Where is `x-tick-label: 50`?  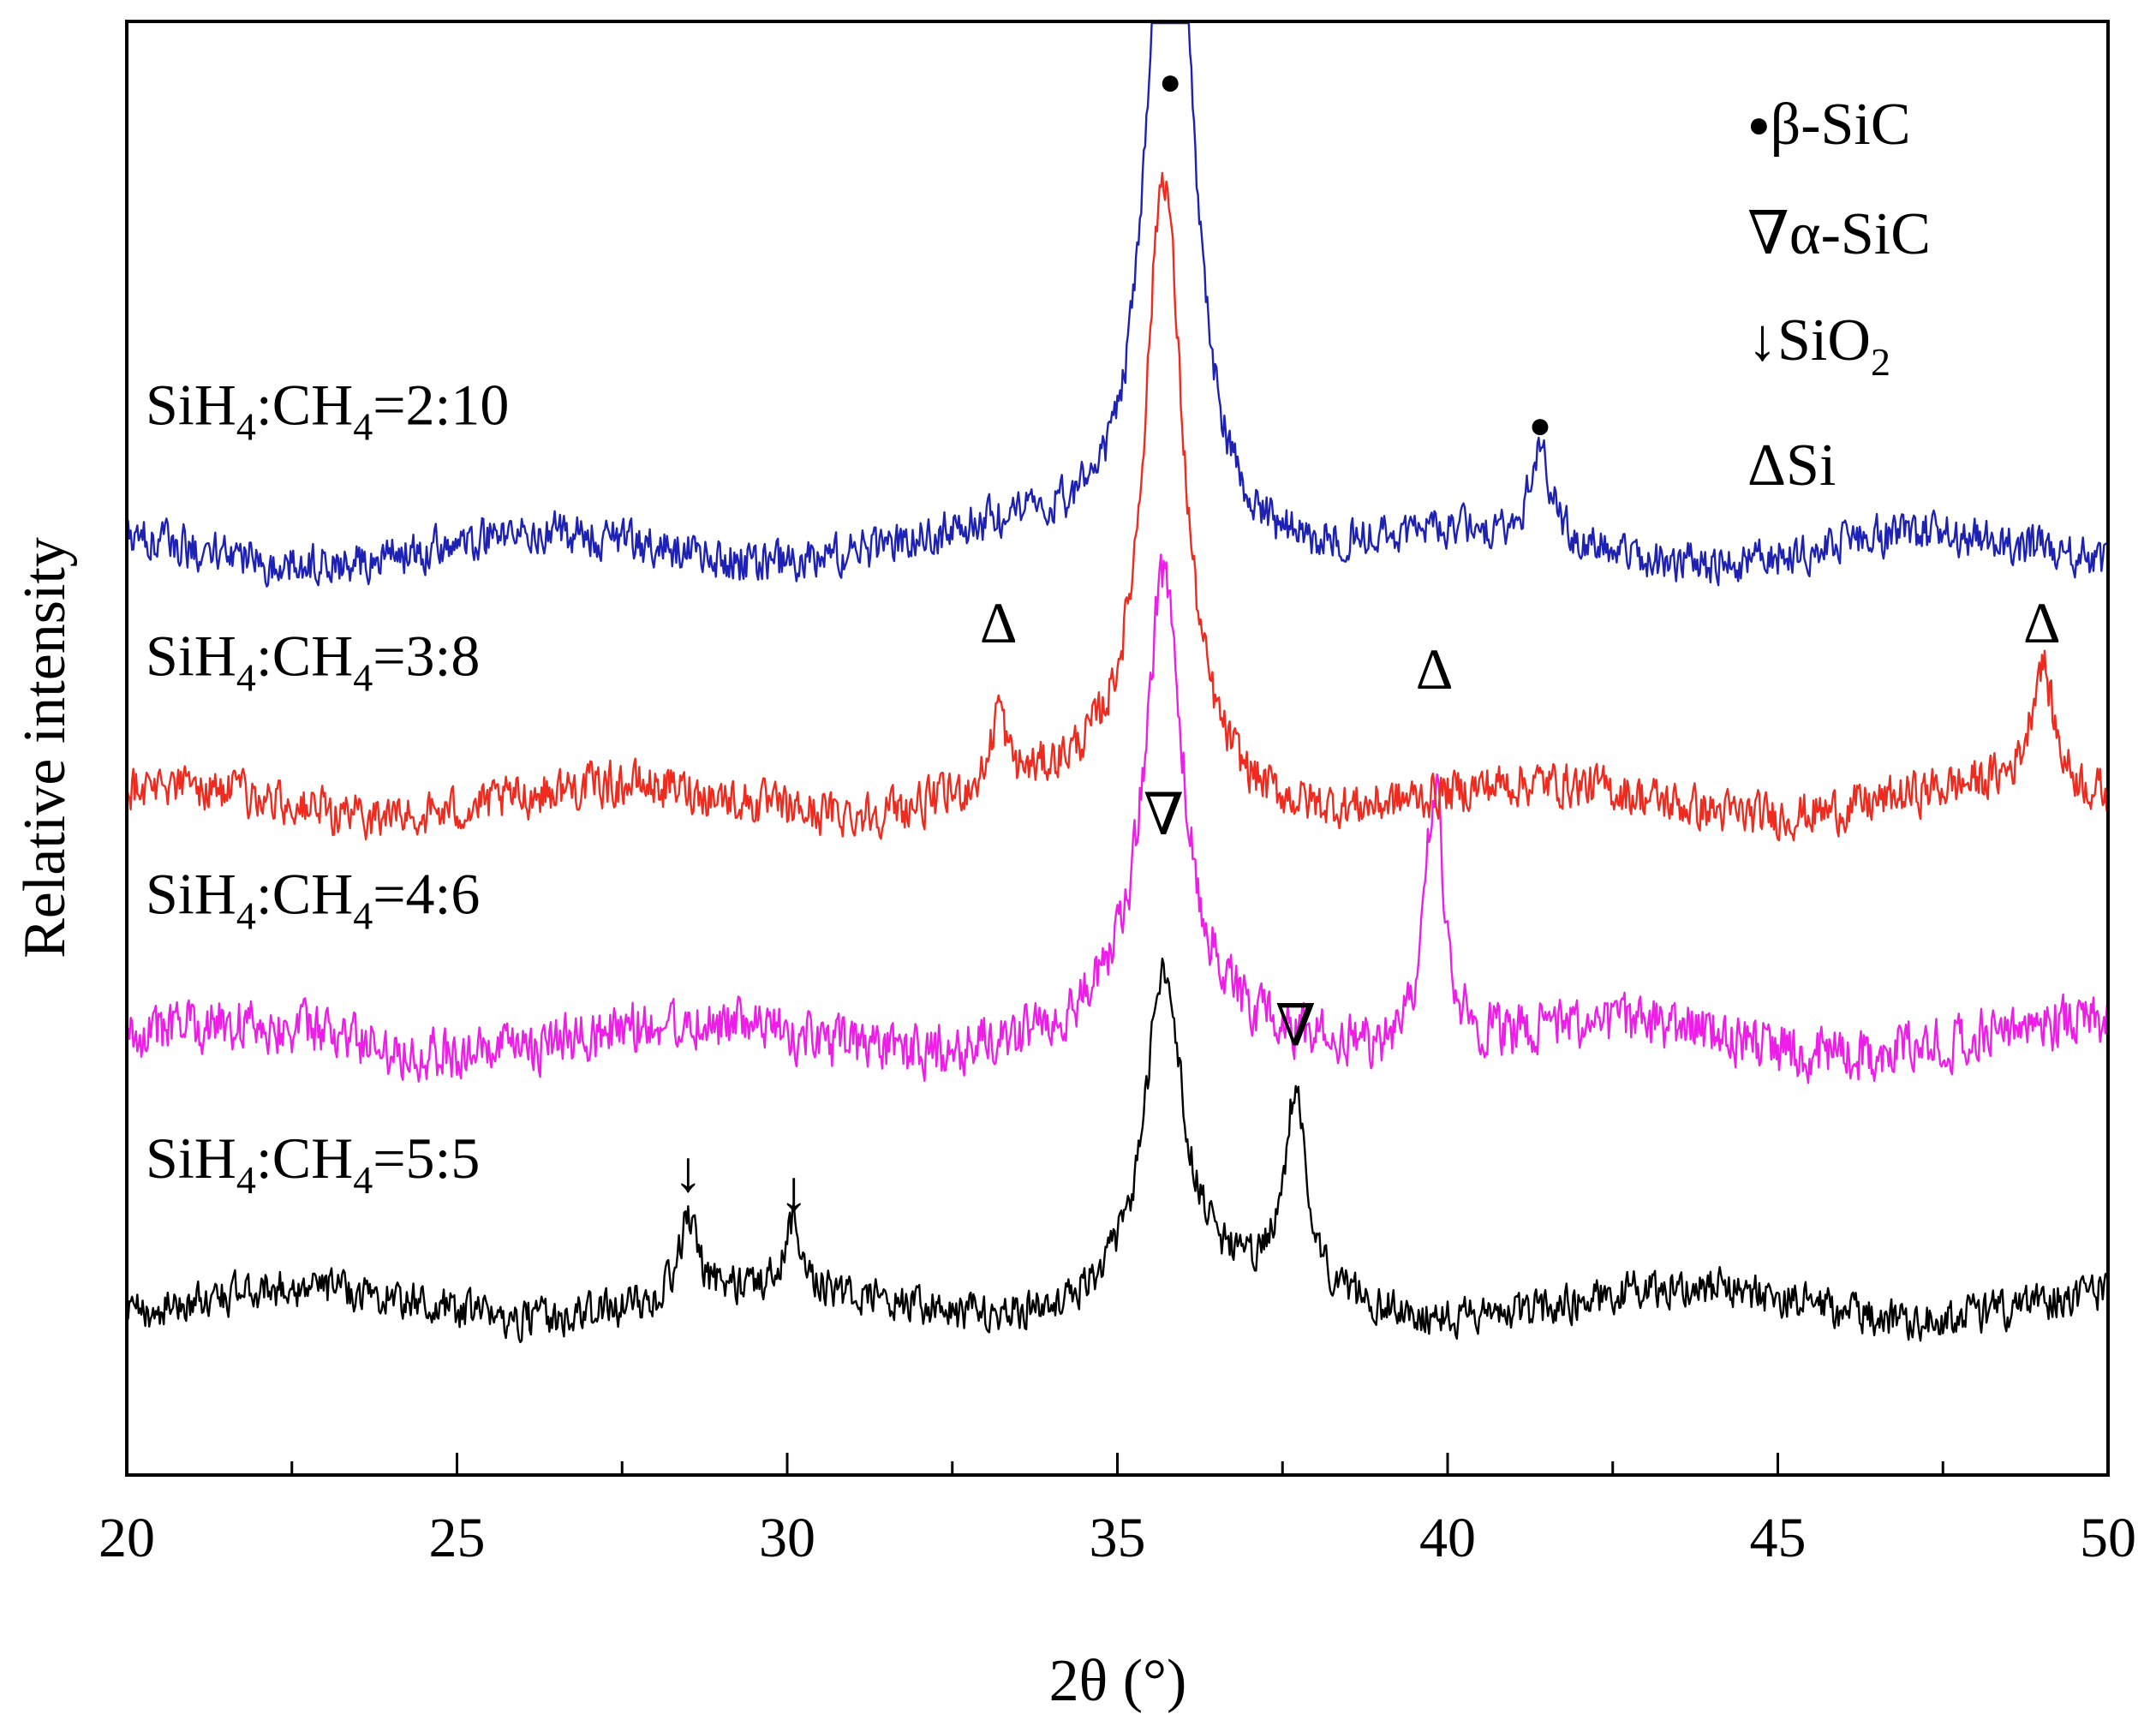
x-tick-label: 50 is located at coordinates (2108, 1538).